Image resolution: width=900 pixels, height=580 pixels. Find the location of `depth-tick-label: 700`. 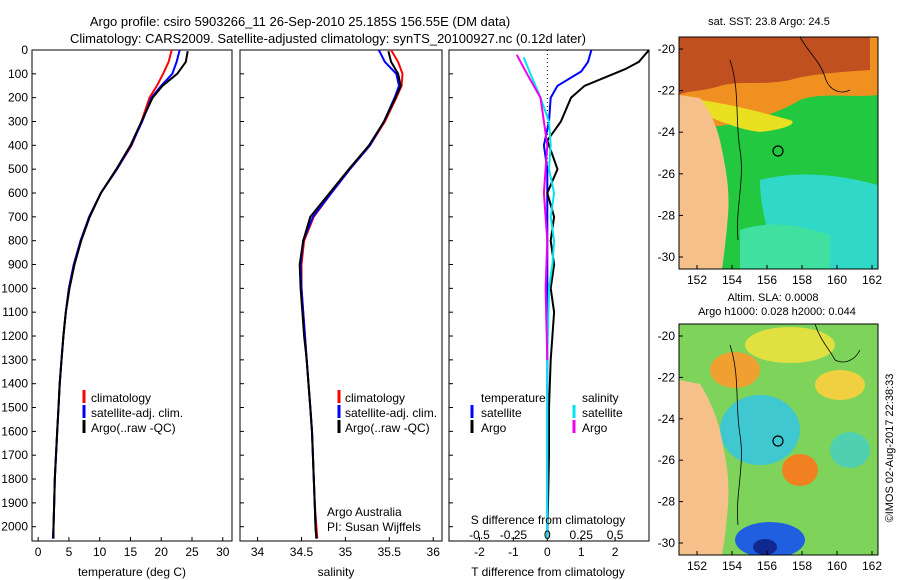

depth-tick-label: 700 is located at coordinates (18, 217).